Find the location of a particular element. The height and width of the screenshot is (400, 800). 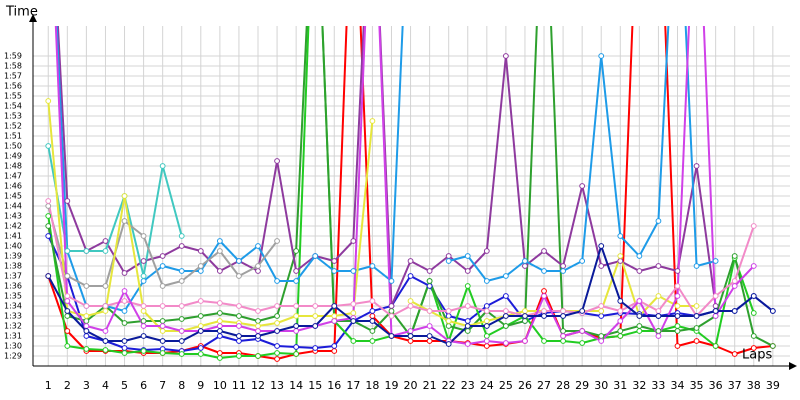

y-tick-label: 1:34 is located at coordinates (13, 306).